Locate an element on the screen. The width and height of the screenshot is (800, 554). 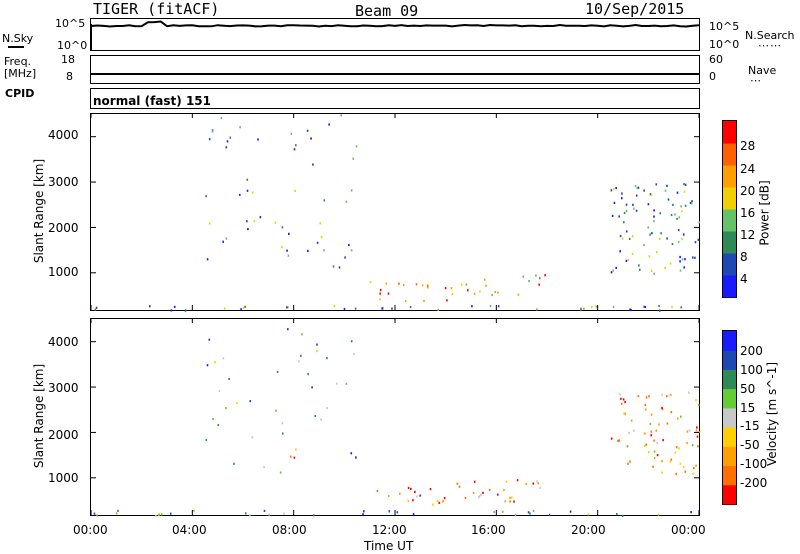
x-tick: 08:00 is located at coordinates (289, 530).